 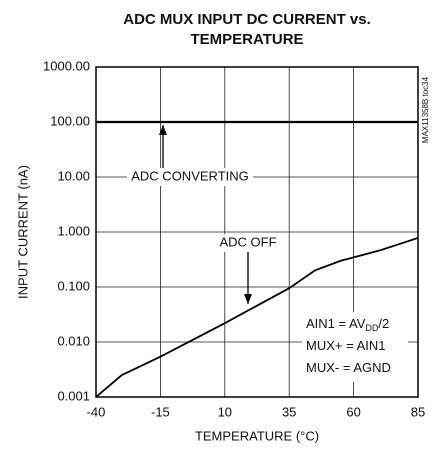 I want to click on condition-text: AIN1 = AVDD/2, so click(x=347, y=324).